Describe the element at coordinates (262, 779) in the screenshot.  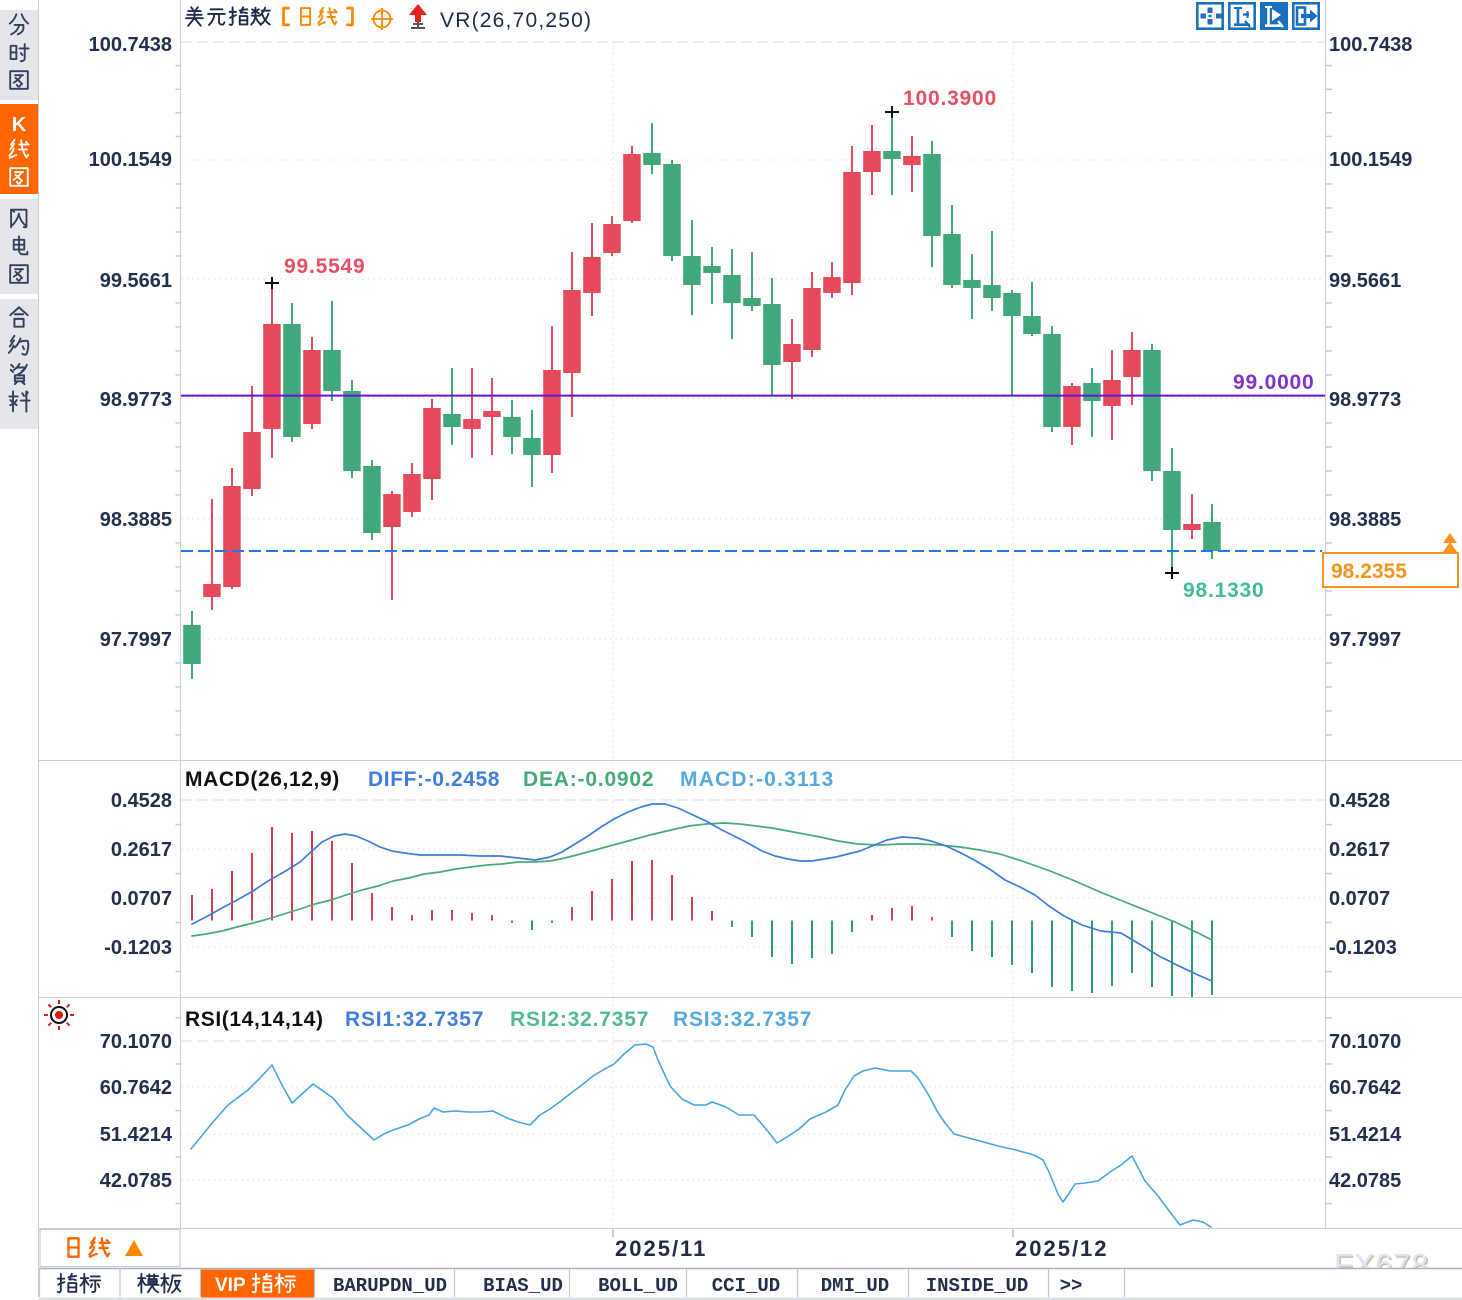
I see `svg-text: MACD(26,12,9)` at that location.